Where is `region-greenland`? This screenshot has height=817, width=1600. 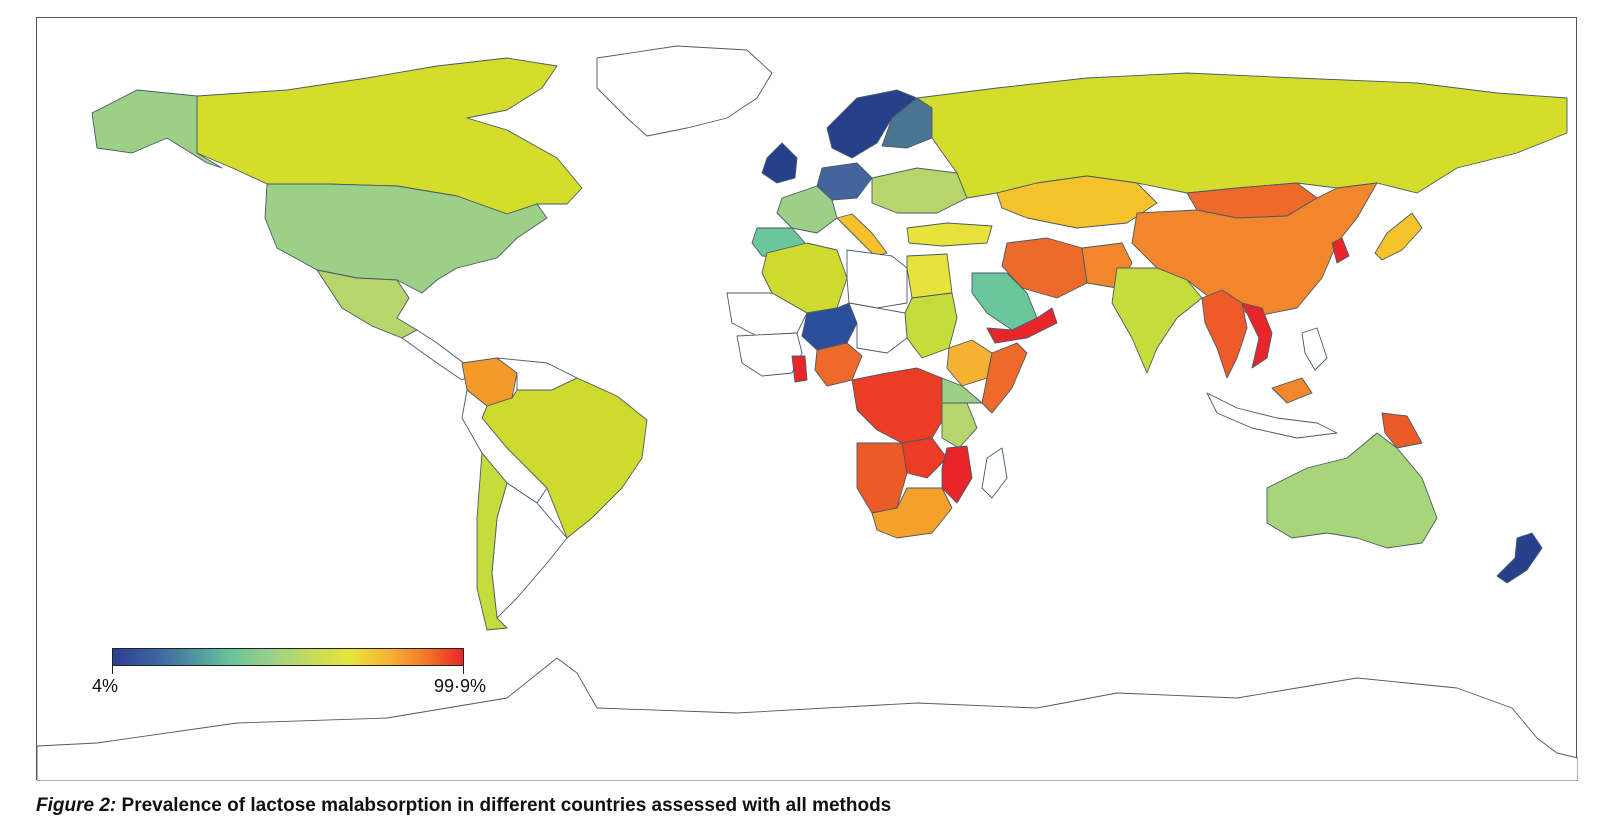
region-greenland is located at coordinates (684, 91).